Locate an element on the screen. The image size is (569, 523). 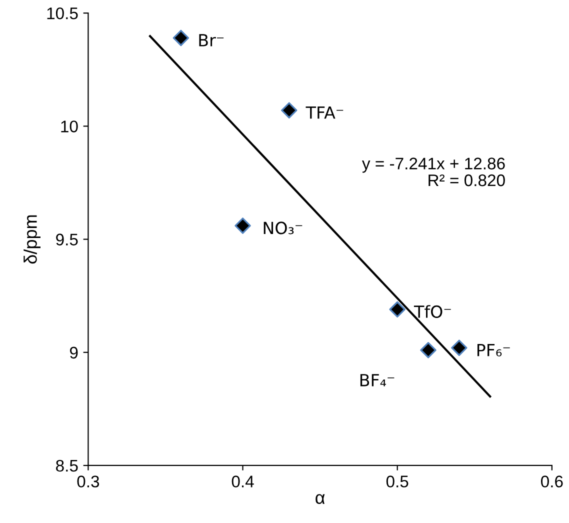
x-tick-label: 0.6 is located at coordinates (552, 482).